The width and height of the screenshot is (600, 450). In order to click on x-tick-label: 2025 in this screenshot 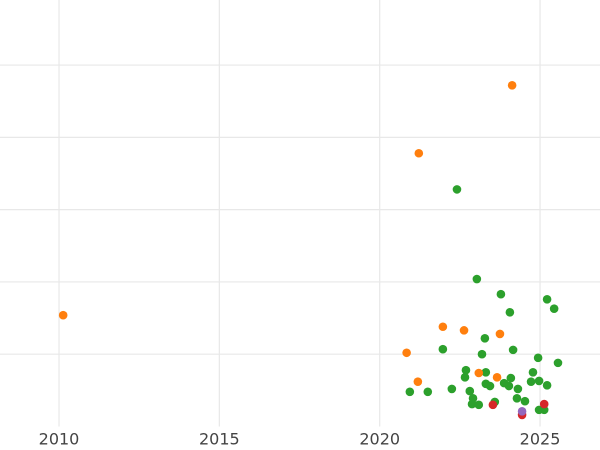, I will do `click(540, 439)`.